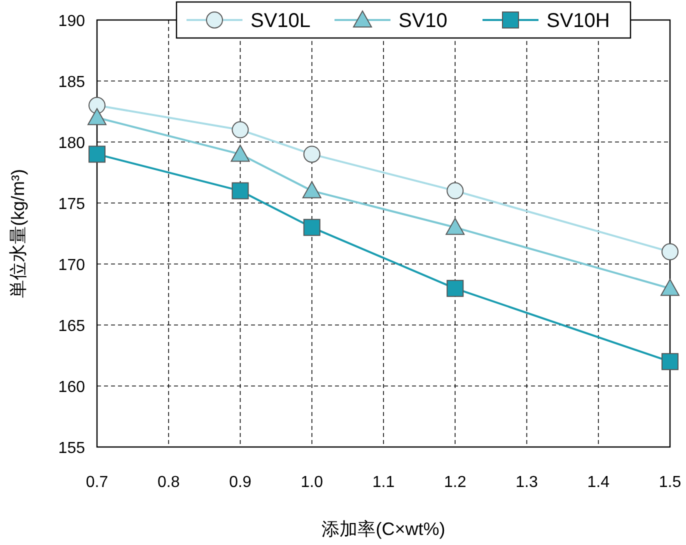 This screenshot has width=686, height=545. Describe the element at coordinates (598, 482) in the screenshot. I see `x-tick-label: 1.4` at that location.